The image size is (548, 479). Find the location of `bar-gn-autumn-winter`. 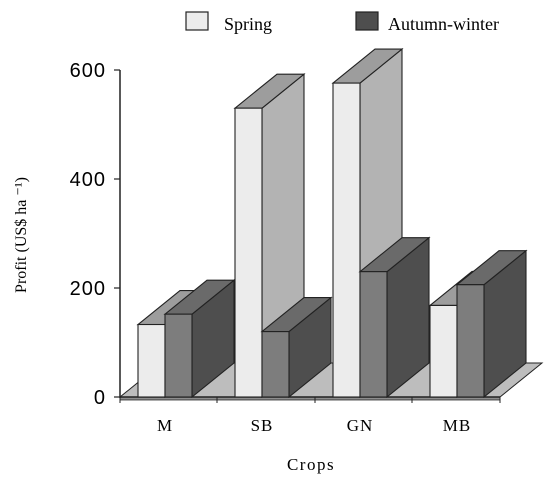

bar-gn-autumn-winter is located at coordinates (394, 317).